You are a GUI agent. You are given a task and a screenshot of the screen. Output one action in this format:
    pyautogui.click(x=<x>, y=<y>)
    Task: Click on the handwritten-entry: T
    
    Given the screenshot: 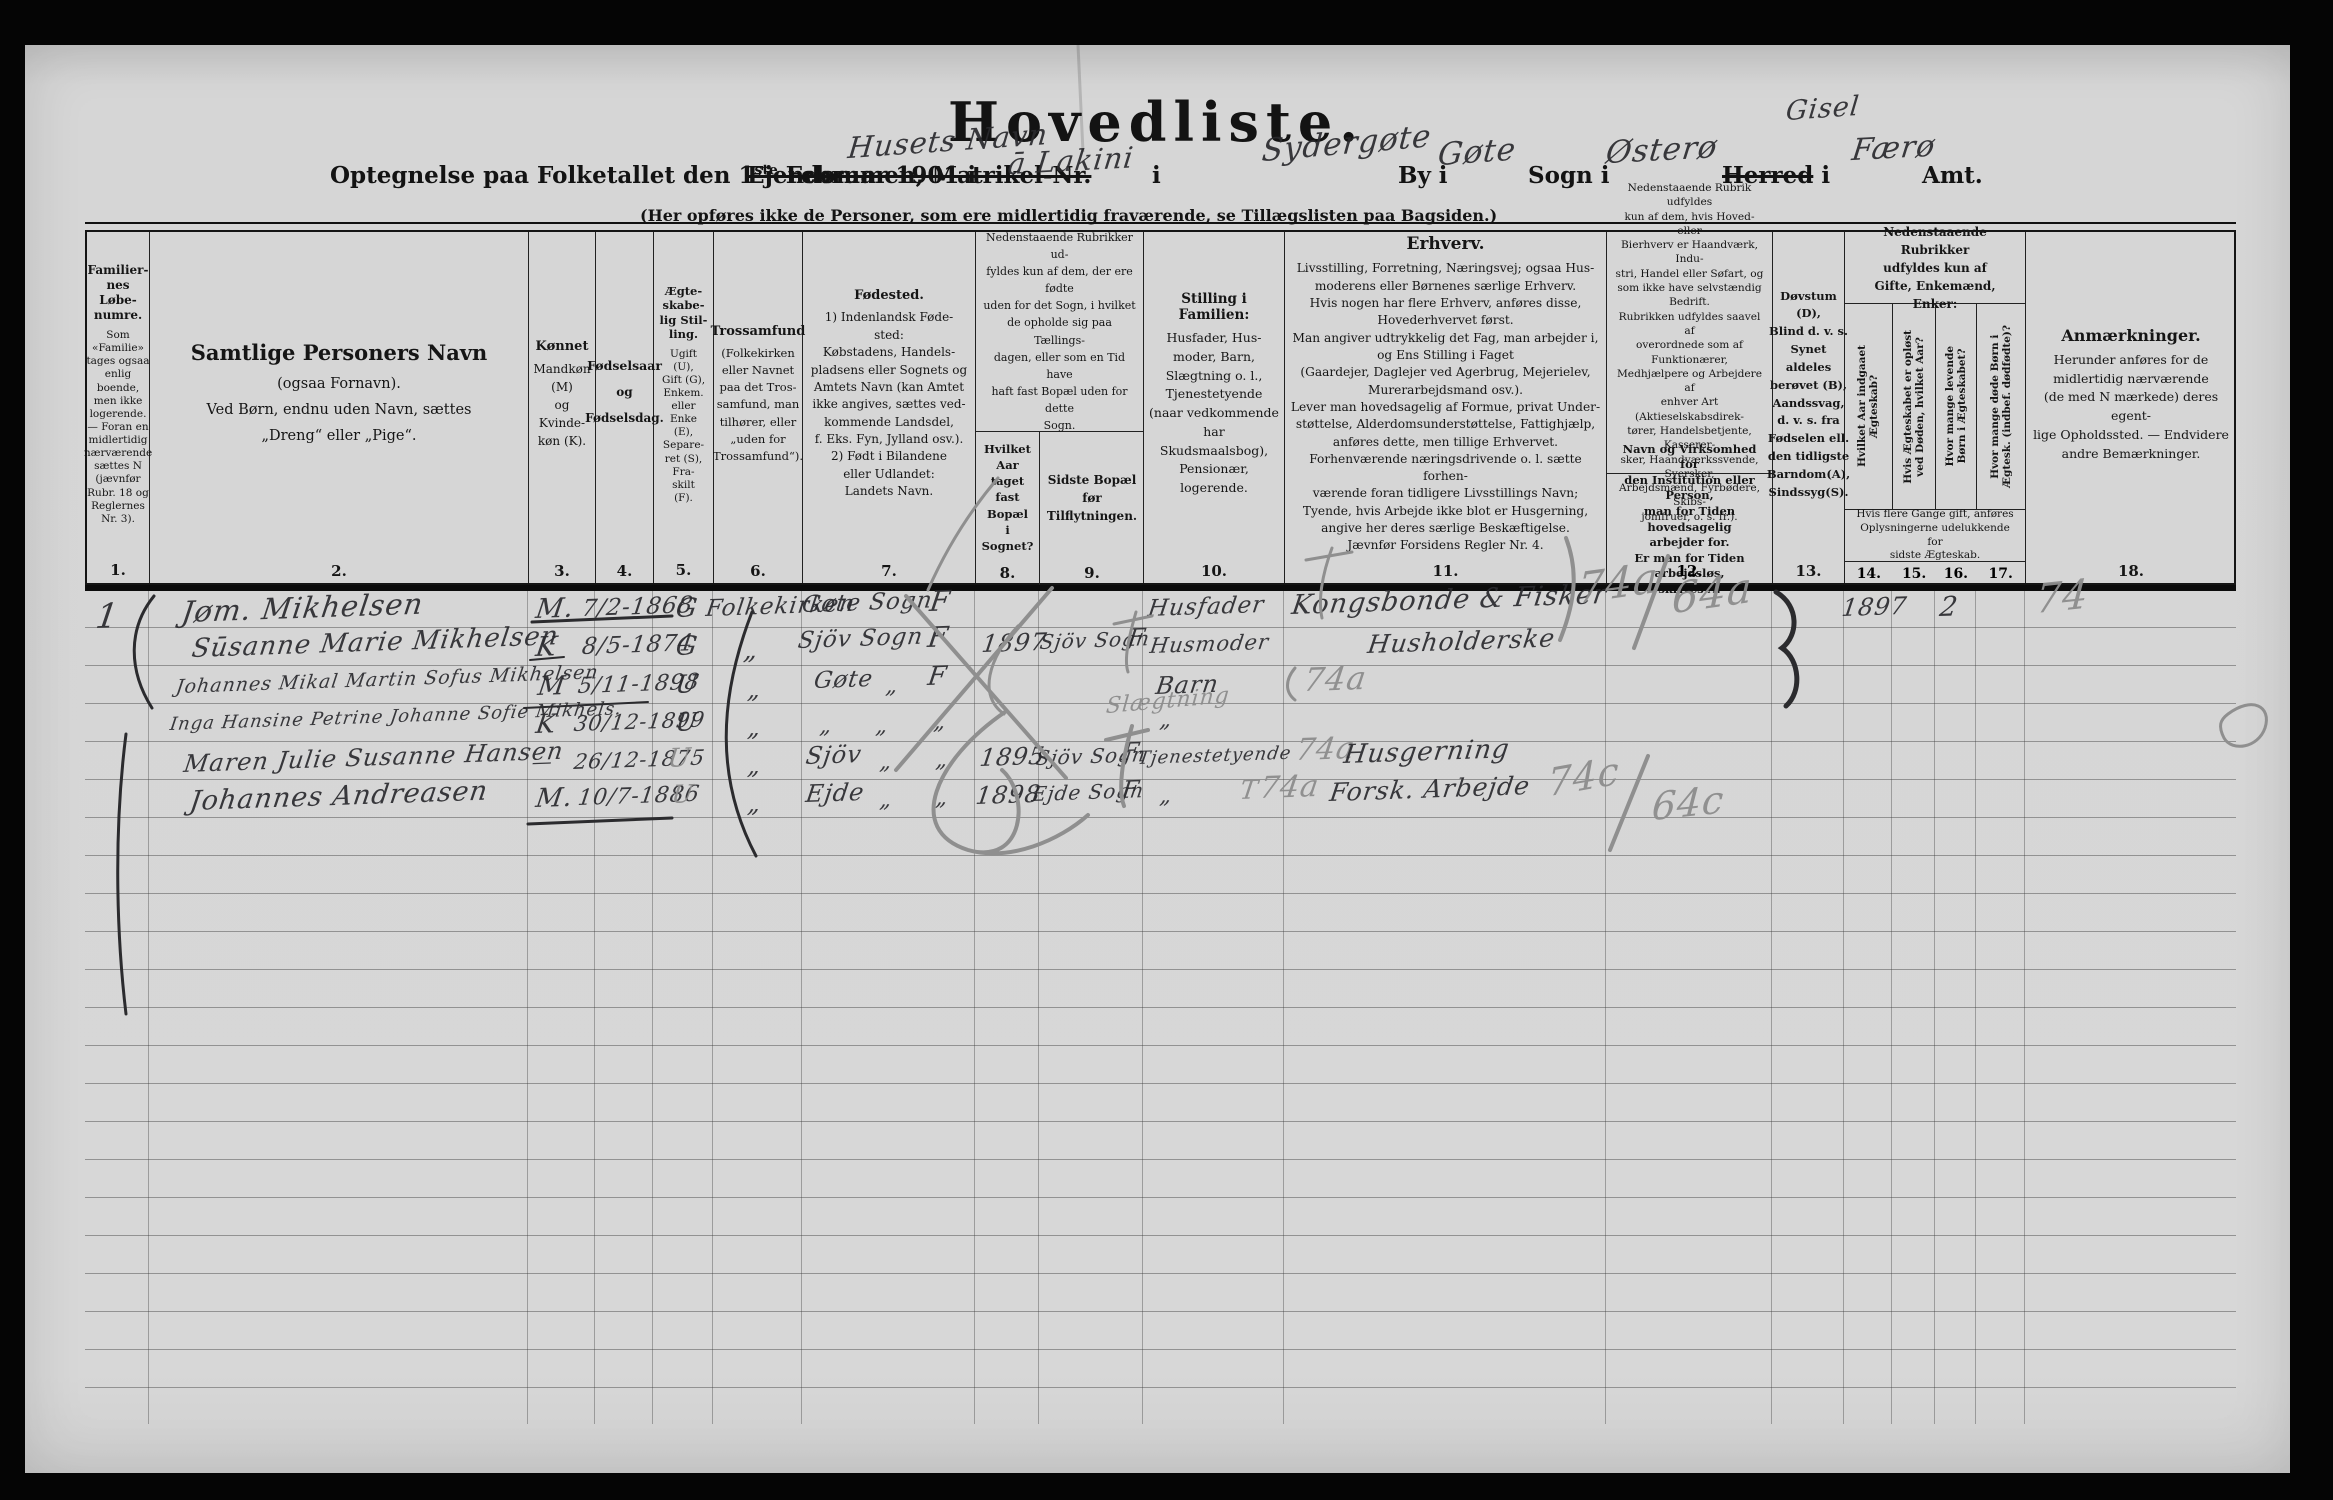 What is the action you would take?
    pyautogui.click(x=1249, y=791)
    